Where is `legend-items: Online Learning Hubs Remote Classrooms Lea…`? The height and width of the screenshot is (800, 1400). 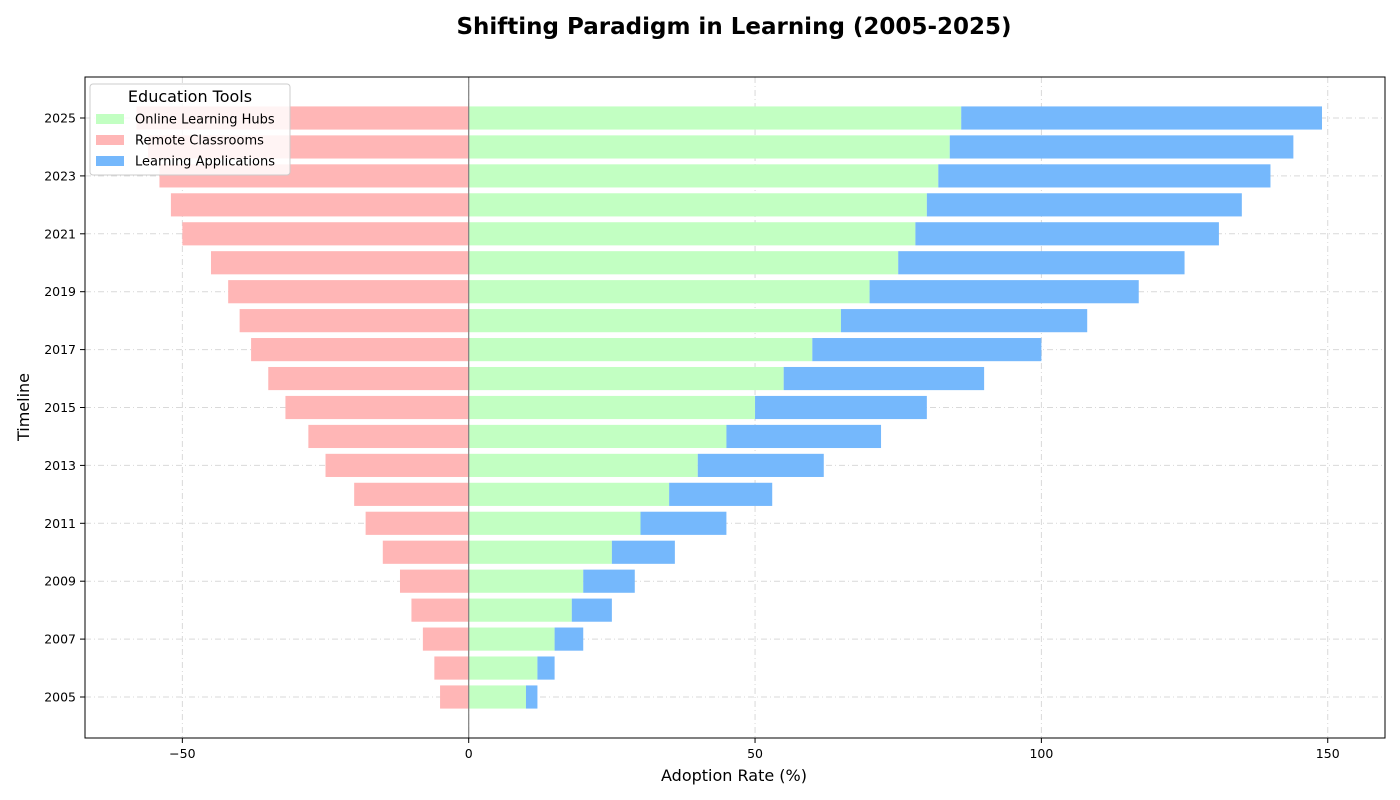
legend-items: Online Learning Hubs Remote Classrooms Lea… is located at coordinates (185, 141).